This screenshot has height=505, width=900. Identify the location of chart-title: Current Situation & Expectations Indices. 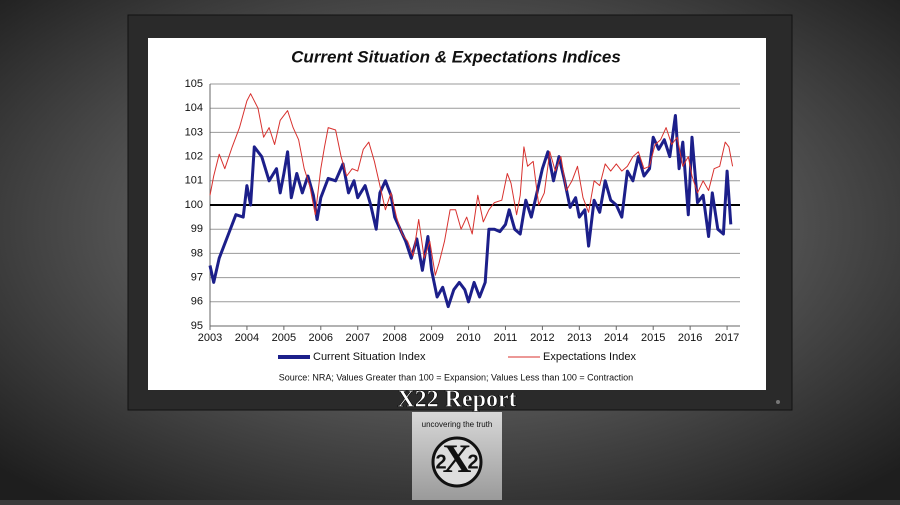
(456, 56).